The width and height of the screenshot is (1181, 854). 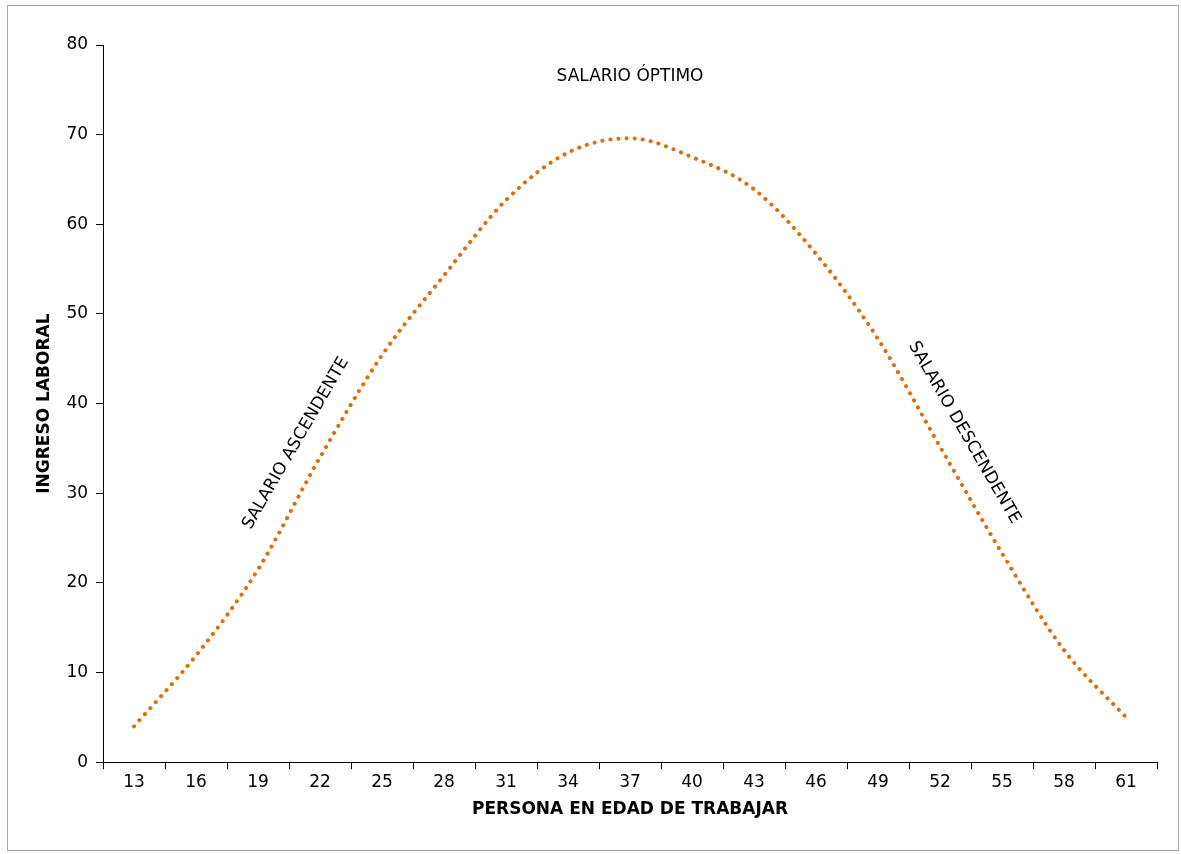 I want to click on y-axis-title: INGRESO LABORAL, so click(x=42, y=403).